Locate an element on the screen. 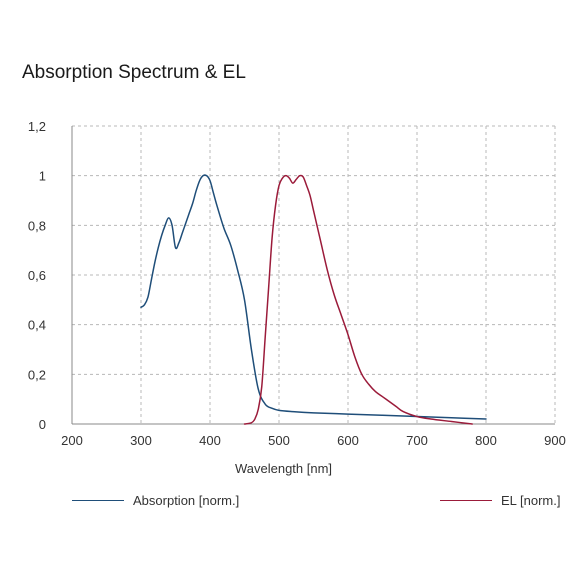 The image size is (585, 585). y-tick-label: 0 is located at coordinates (42, 424).